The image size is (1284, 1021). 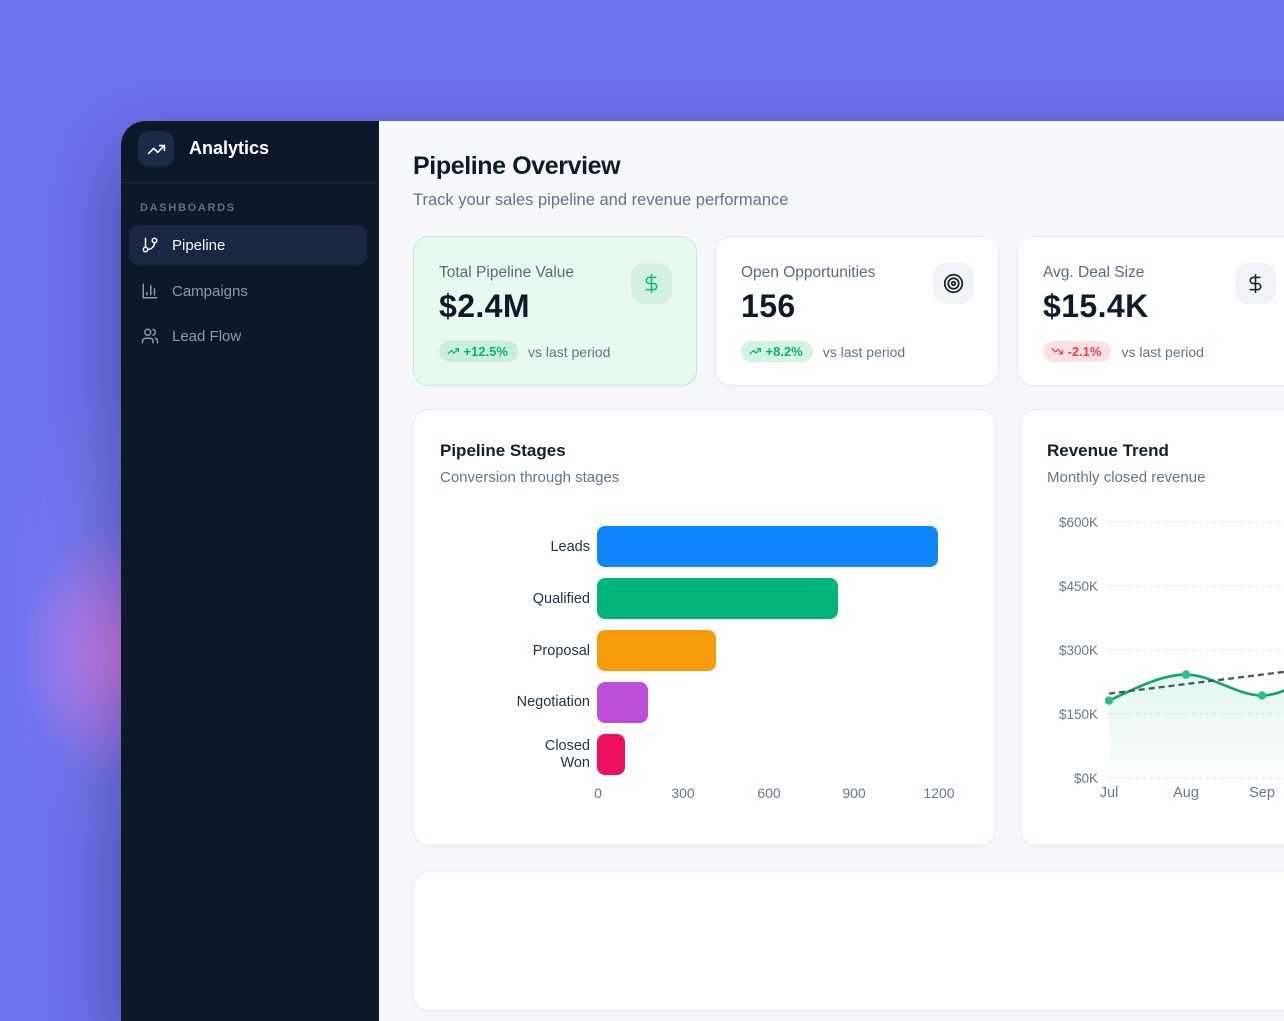 I want to click on svg-text: Aug, so click(x=1186, y=793).